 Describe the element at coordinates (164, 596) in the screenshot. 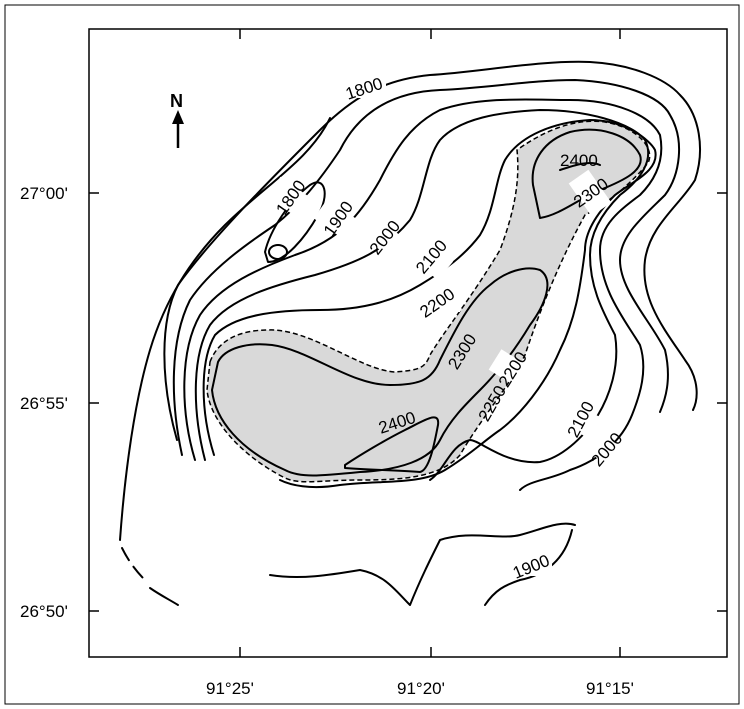

I see `contour-bottom-left-tail` at that location.